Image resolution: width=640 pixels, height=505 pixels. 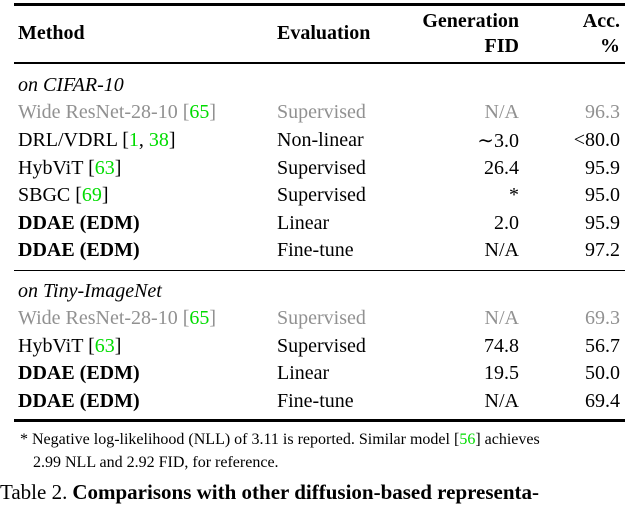 I want to click on header-generation-fid: Generation FID, so click(x=470, y=34).